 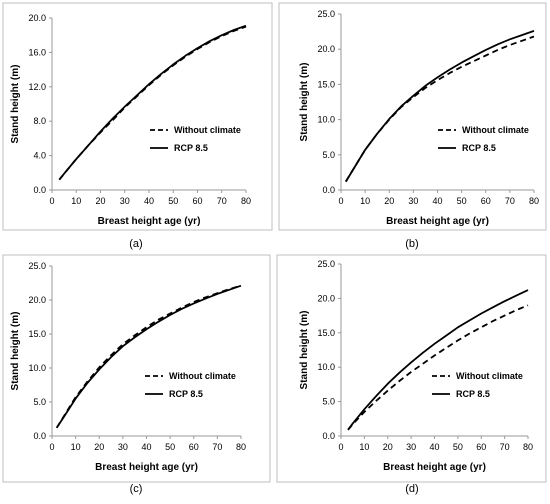 I want to click on panel-4-series-without-climate-line, so click(x=438, y=367).